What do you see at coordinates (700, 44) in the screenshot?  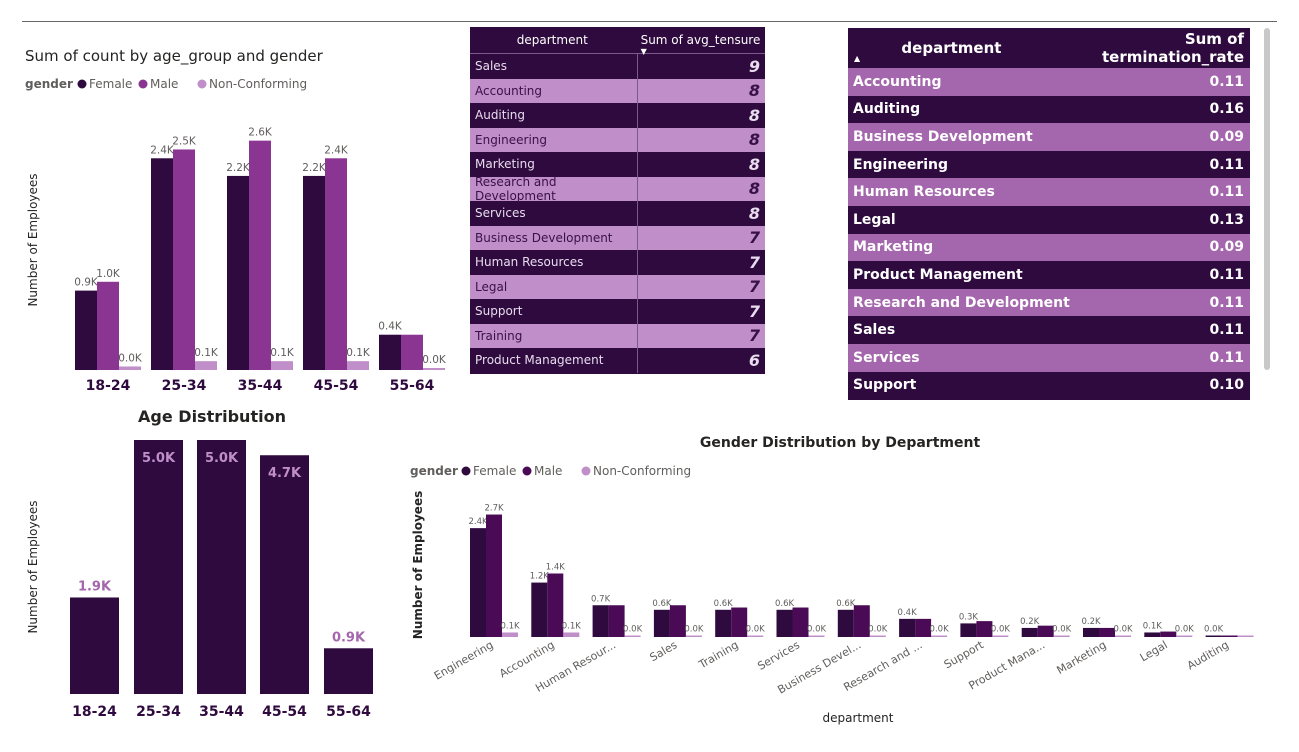 I see `column-header-avg-tenure: Sum of avg_tensure ▼` at bounding box center [700, 44].